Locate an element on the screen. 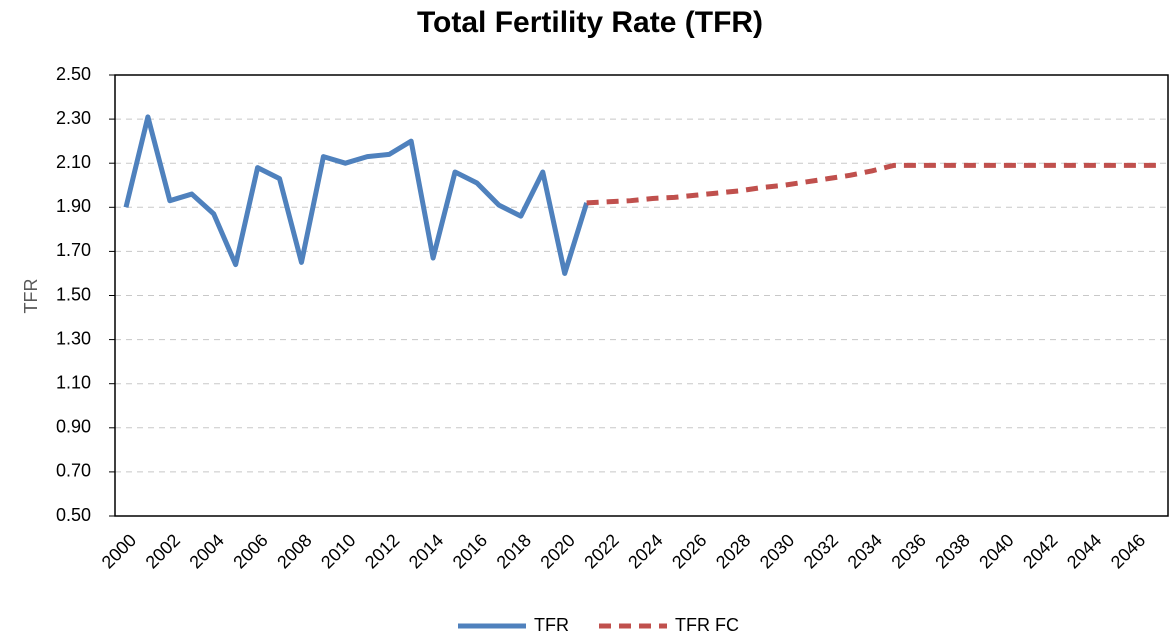 The image size is (1176, 640). x-tick-label: 2004 is located at coordinates (206, 551).